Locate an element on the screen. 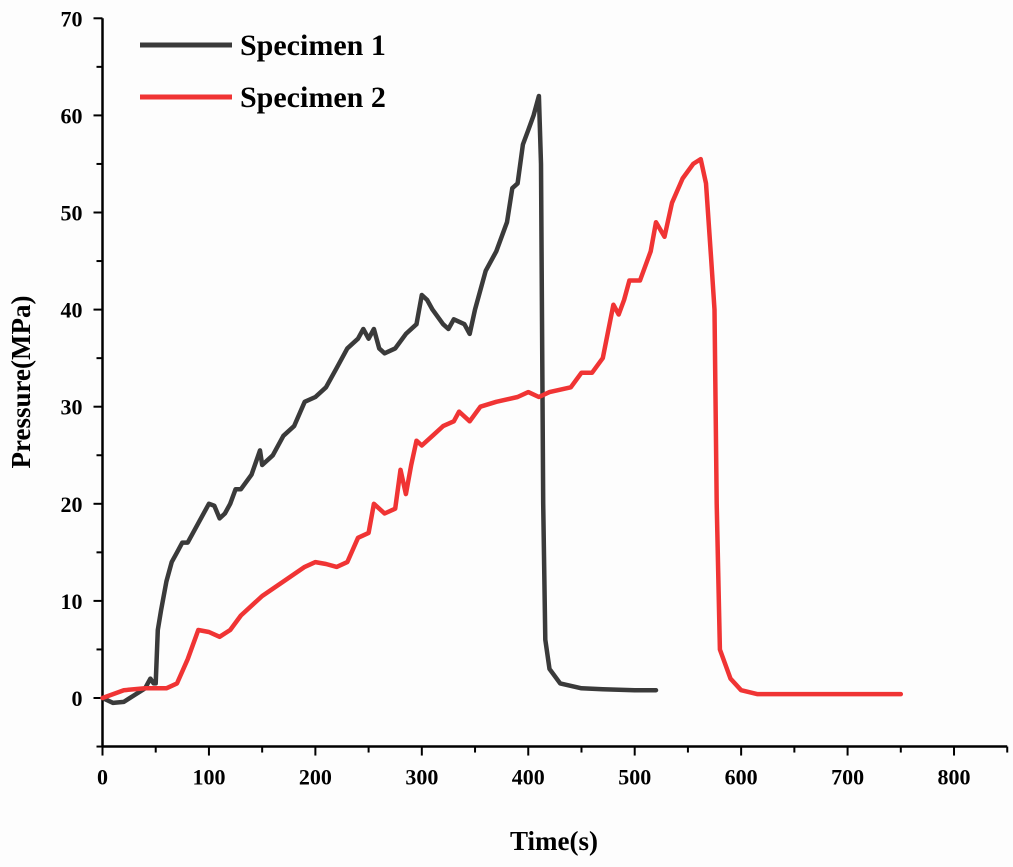 This screenshot has height=867, width=1013. x-tick-label: 600 is located at coordinates (741, 777).